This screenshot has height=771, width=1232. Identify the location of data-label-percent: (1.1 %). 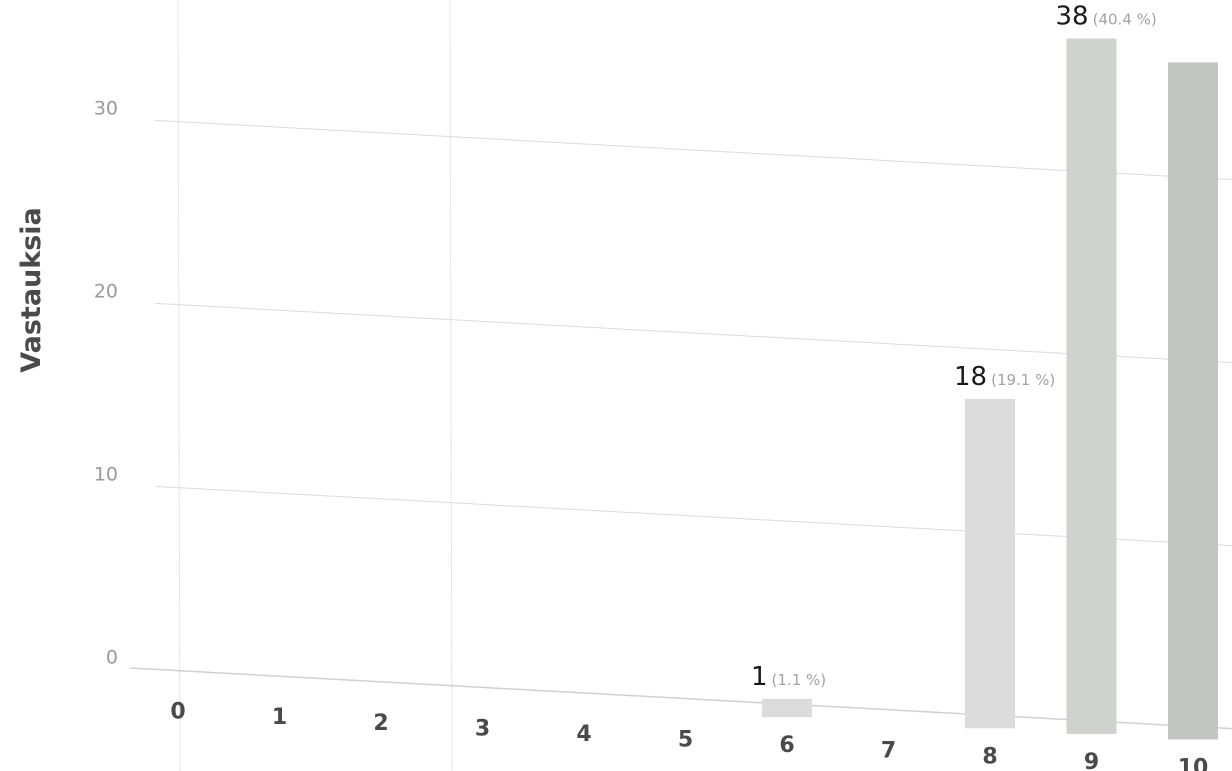
(799, 680).